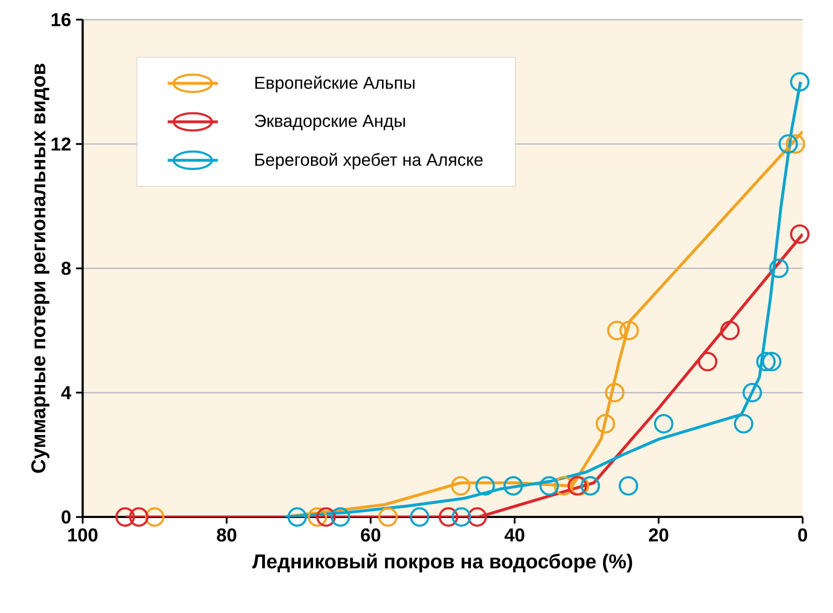 The height and width of the screenshot is (613, 833). What do you see at coordinates (40, 268) in the screenshot?
I see `y-axis-title: Суммарные потери региональных видов` at bounding box center [40, 268].